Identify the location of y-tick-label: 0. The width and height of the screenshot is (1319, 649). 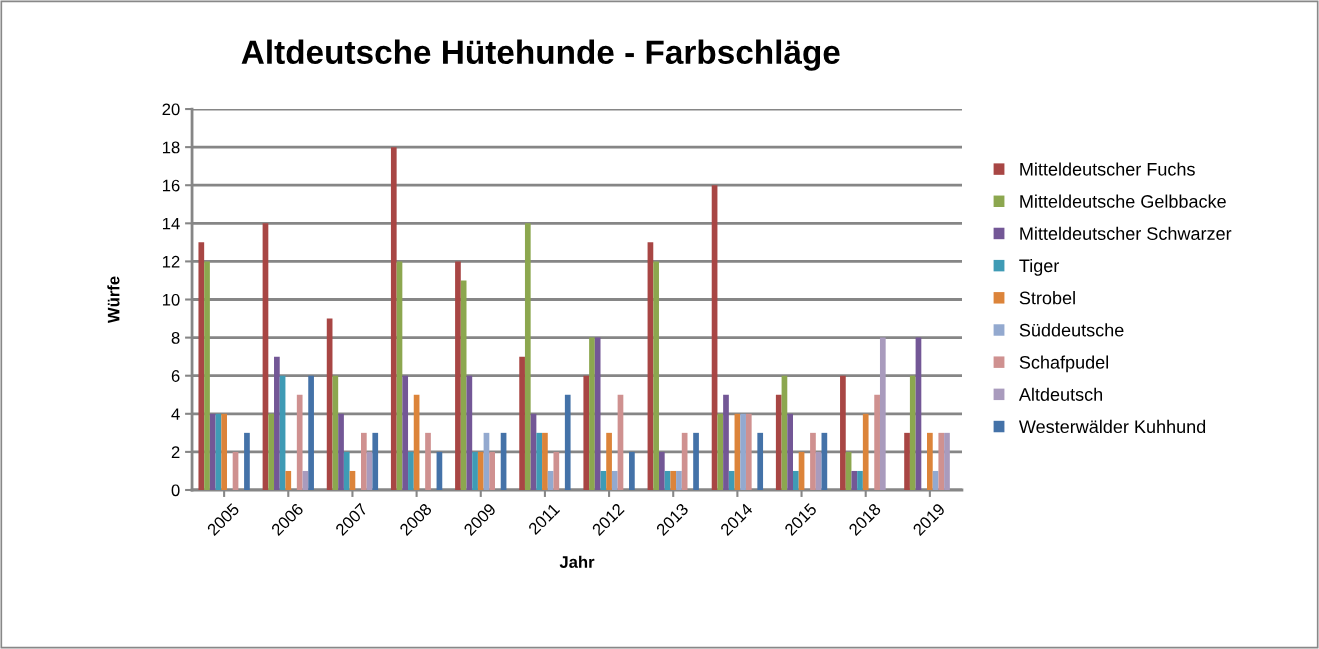
(175, 490).